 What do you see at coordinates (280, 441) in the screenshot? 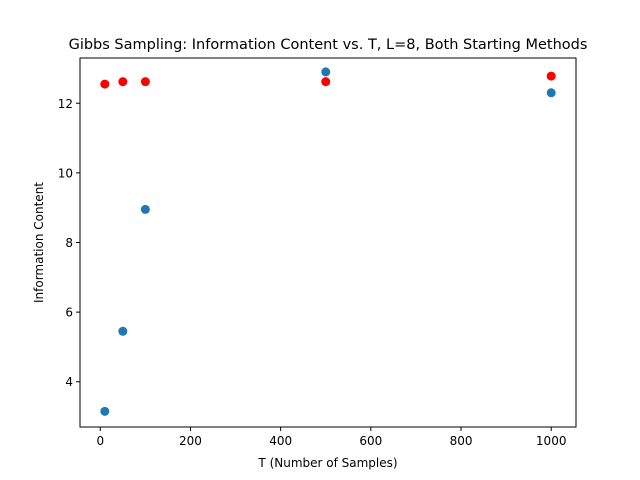
I see `x-tick-label: 400` at bounding box center [280, 441].